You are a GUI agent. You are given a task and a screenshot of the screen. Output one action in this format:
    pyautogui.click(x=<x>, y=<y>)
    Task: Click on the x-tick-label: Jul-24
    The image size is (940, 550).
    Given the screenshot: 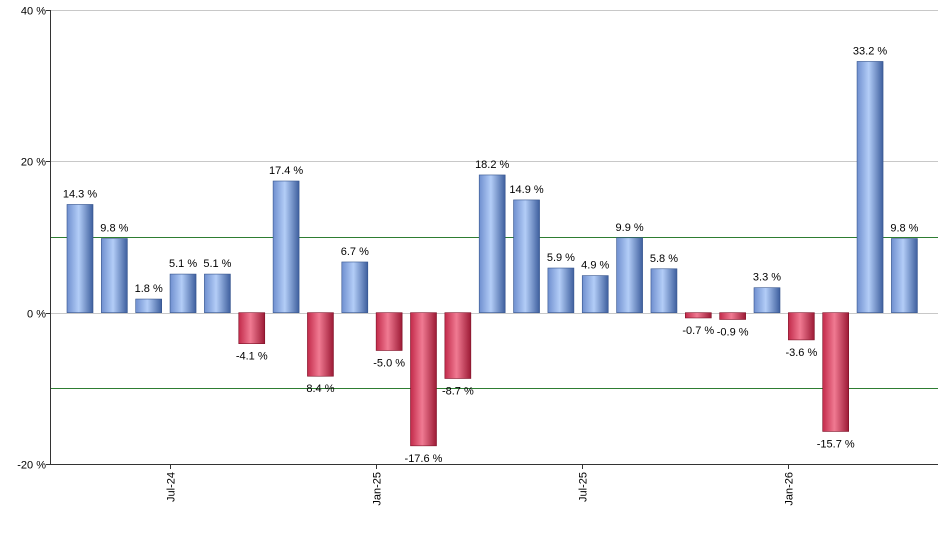 What is the action you would take?
    pyautogui.click(x=172, y=487)
    